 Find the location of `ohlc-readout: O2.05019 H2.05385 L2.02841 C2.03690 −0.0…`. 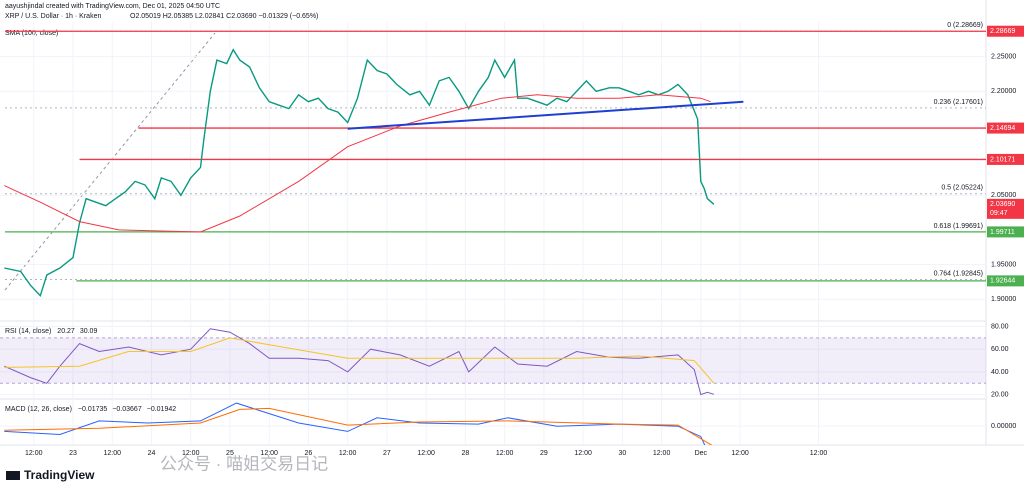

ohlc-readout: O2.05019 H2.05385 L2.02841 C2.03690 −0.0… is located at coordinates (224, 16).